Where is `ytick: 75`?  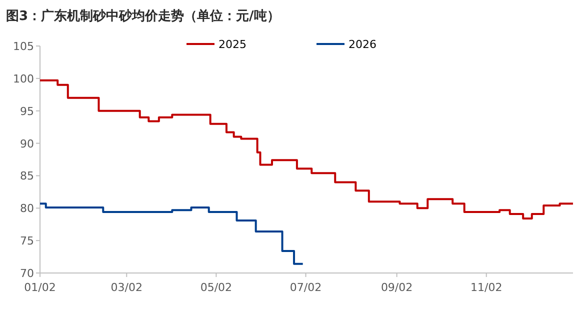
ytick: 75 is located at coordinates (27, 241).